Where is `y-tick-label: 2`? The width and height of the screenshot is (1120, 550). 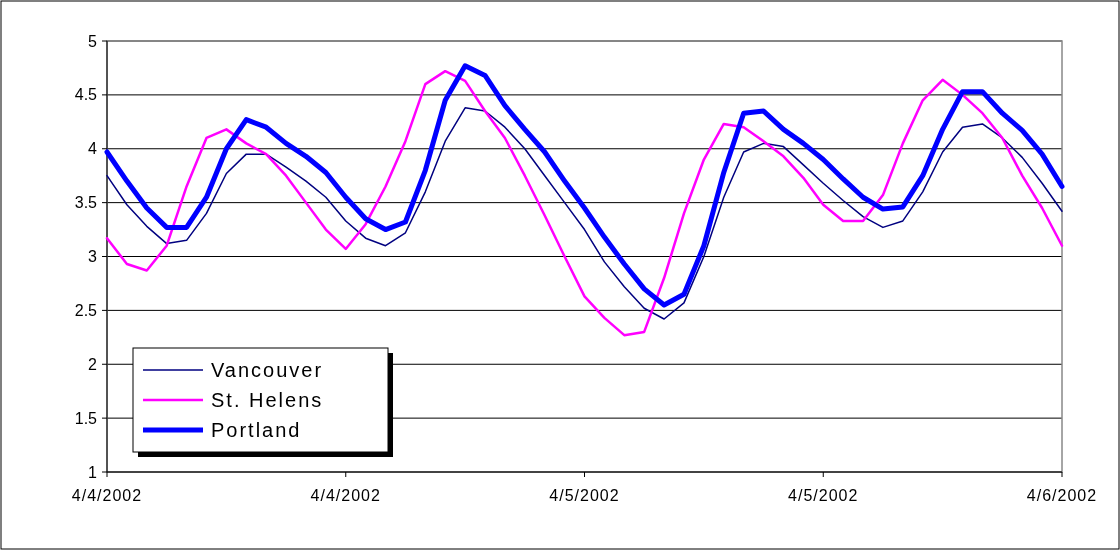
y-tick-label: 2 is located at coordinates (93, 364).